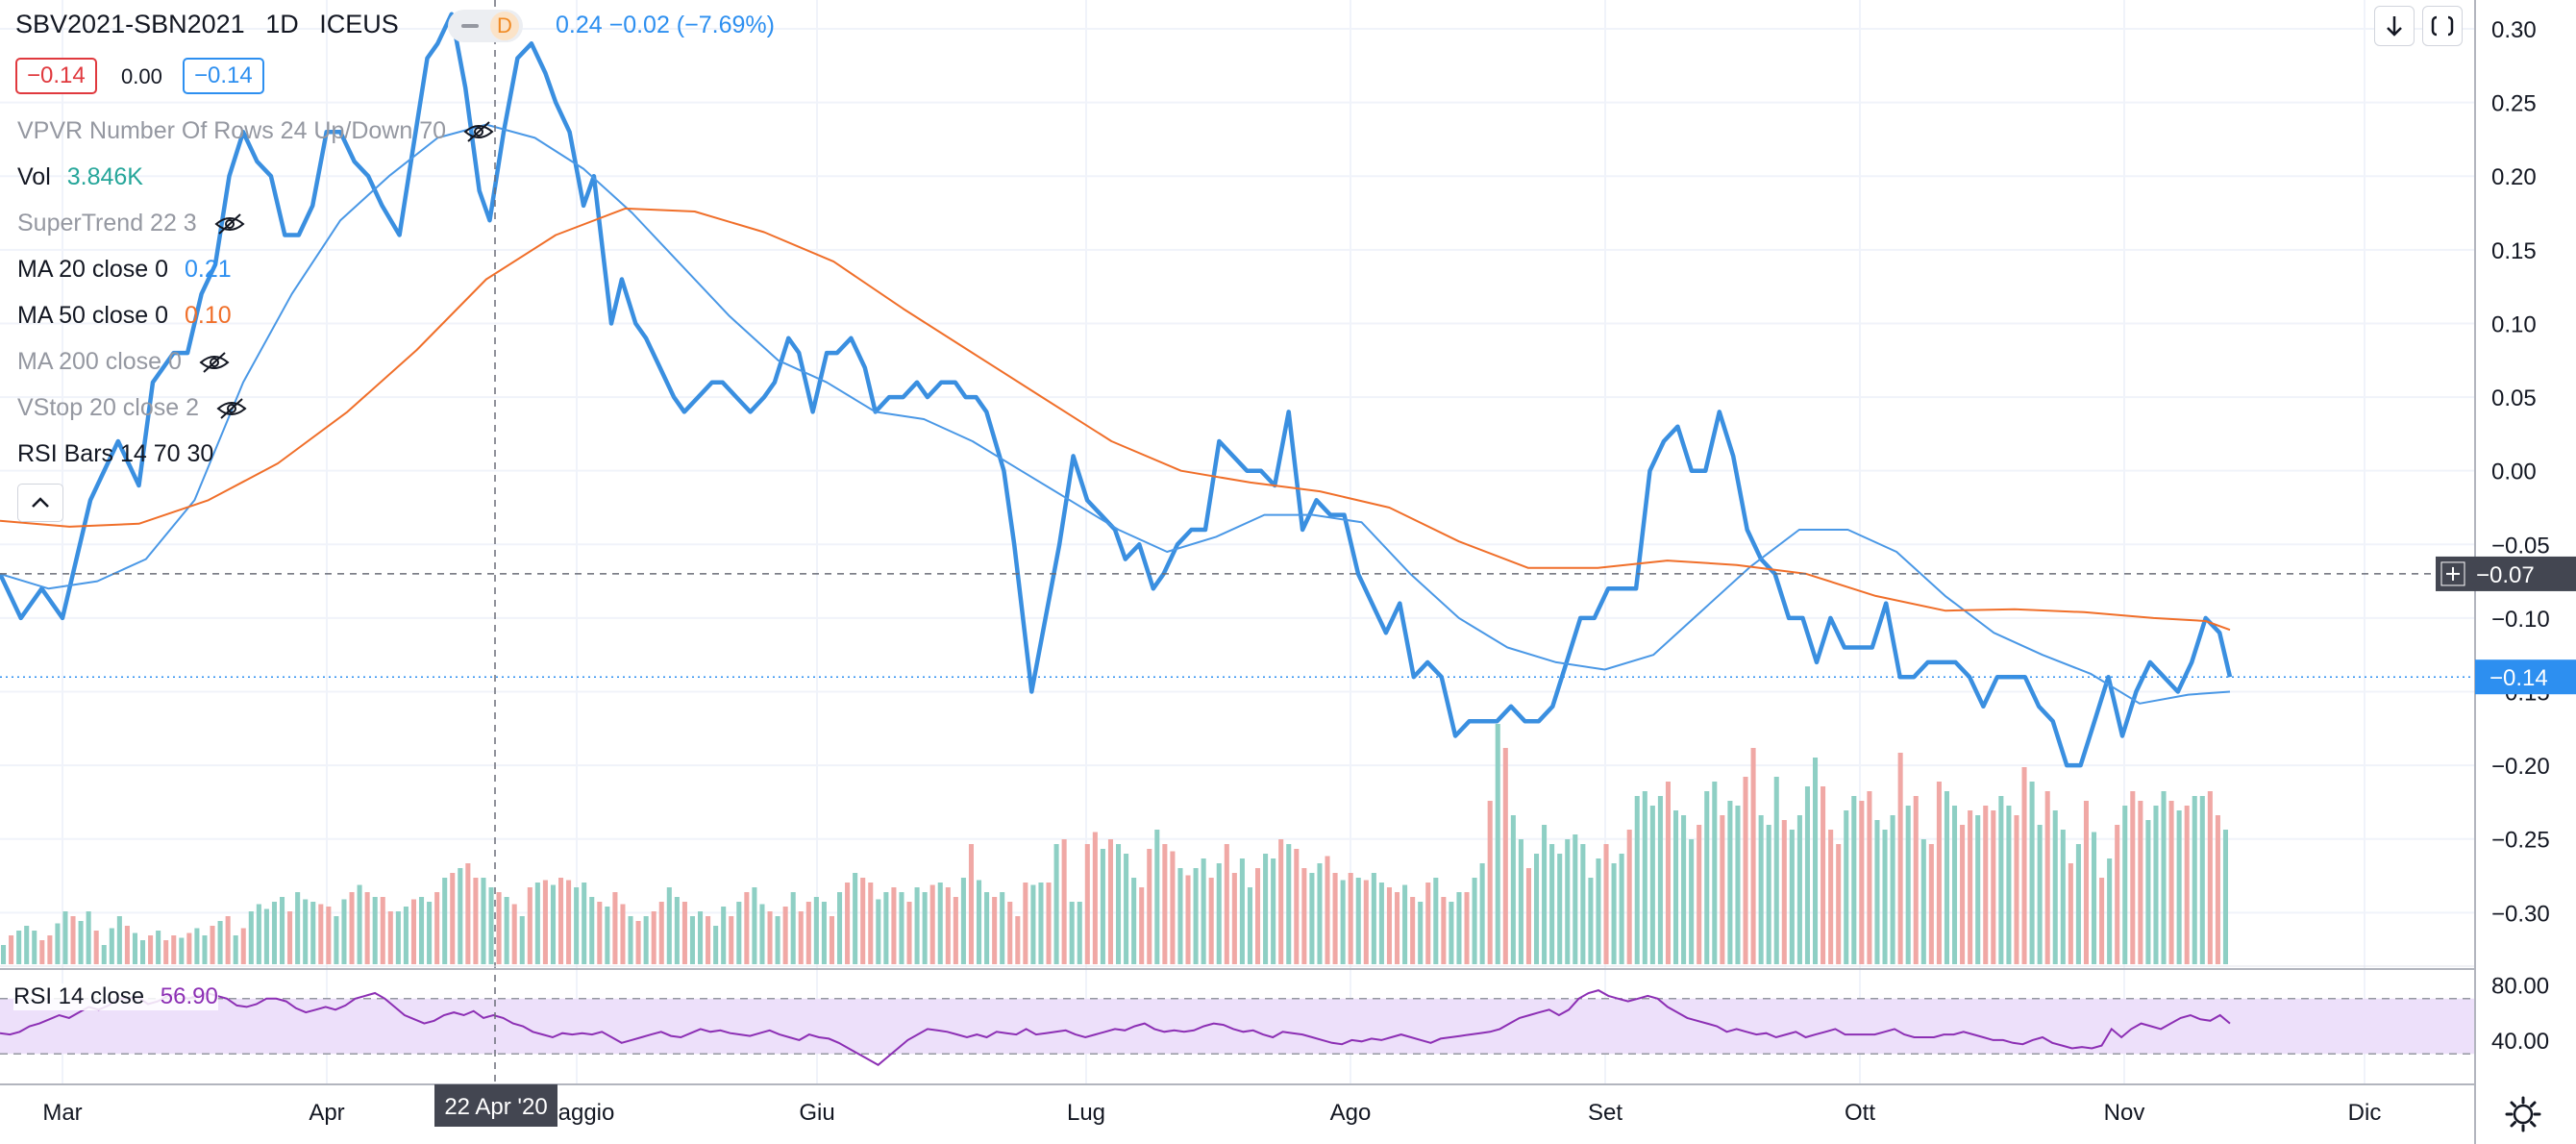 The width and height of the screenshot is (2576, 1144). What do you see at coordinates (56, 76) in the screenshot?
I see `sell-value-badge: −0.14` at bounding box center [56, 76].